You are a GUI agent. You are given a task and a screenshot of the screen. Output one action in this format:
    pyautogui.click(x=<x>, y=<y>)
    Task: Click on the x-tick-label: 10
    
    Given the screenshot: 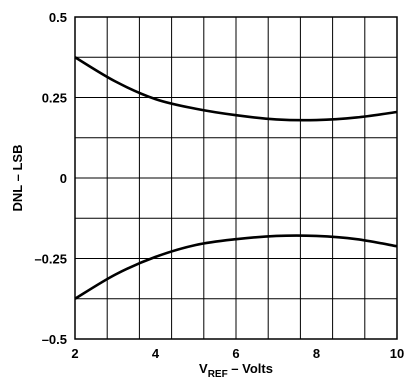 What is the action you would take?
    pyautogui.click(x=397, y=353)
    